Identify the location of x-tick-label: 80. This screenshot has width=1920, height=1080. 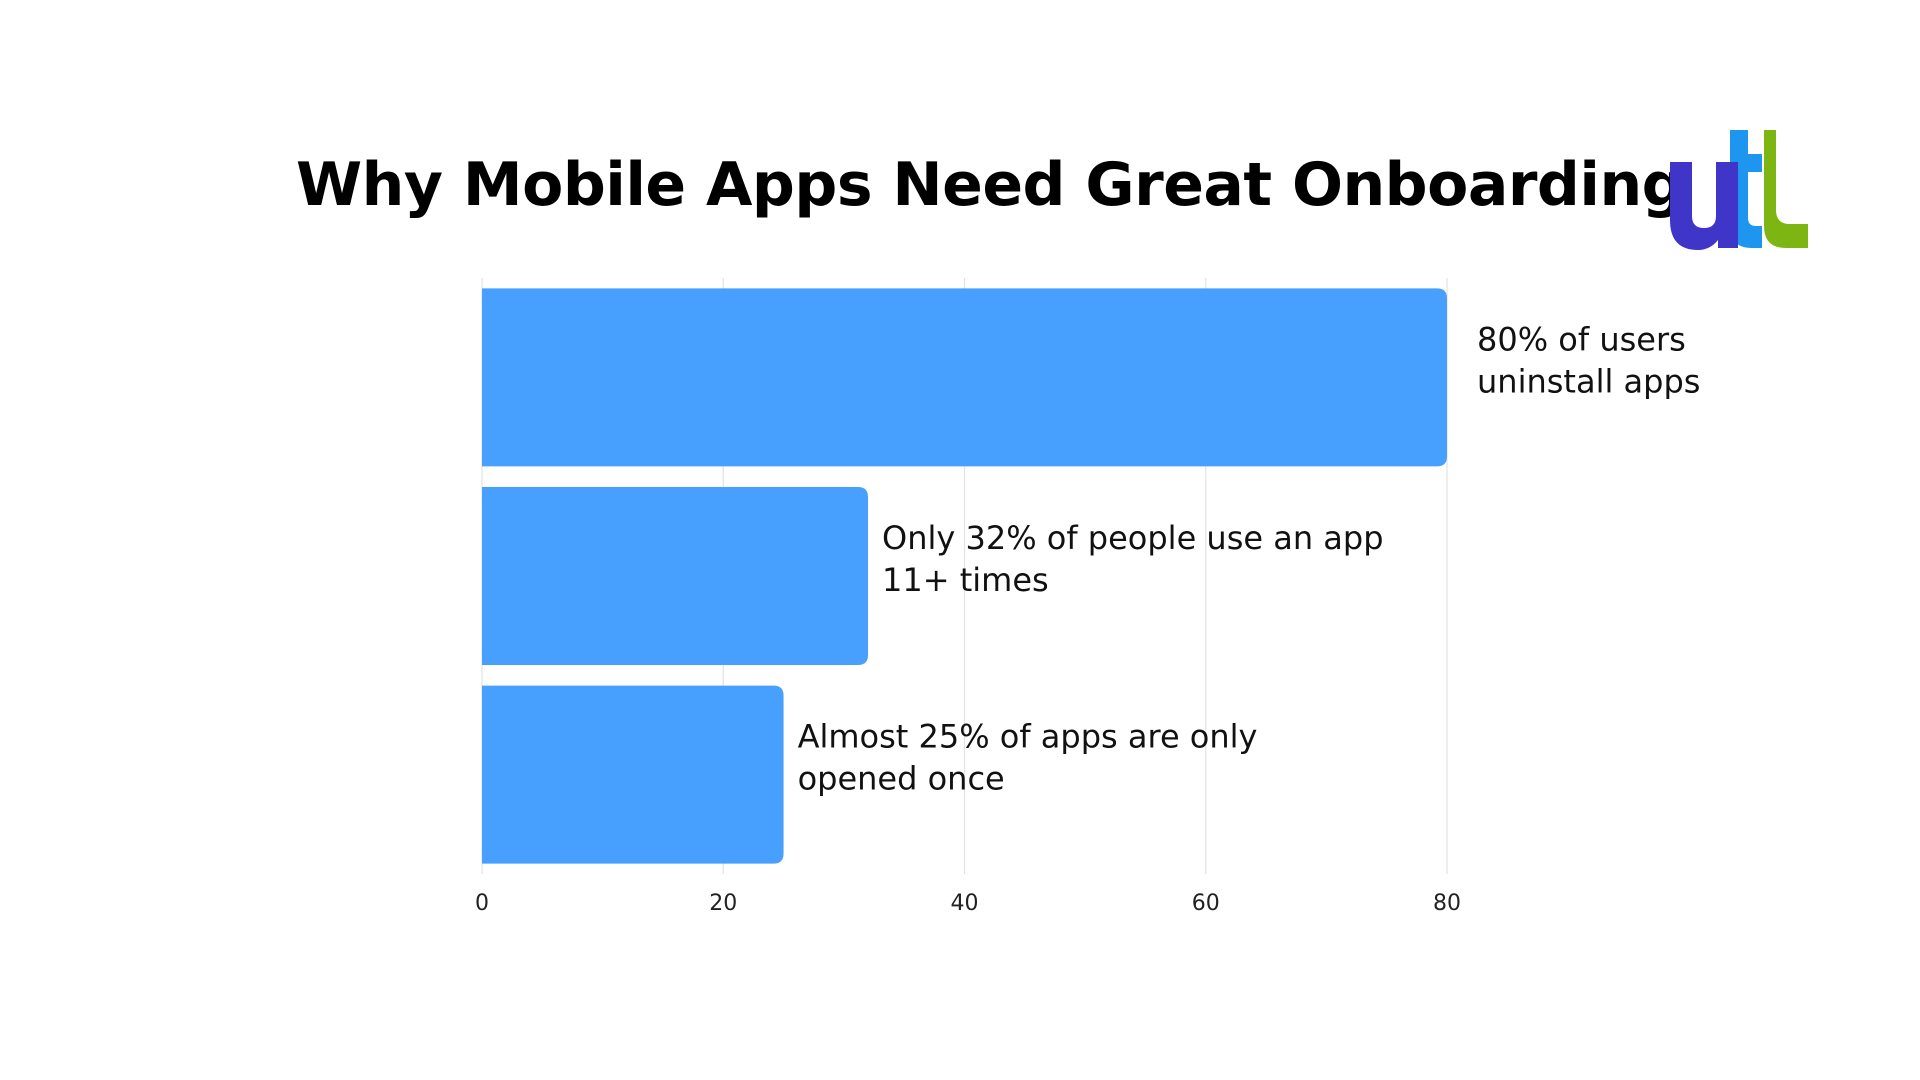
(1447, 903).